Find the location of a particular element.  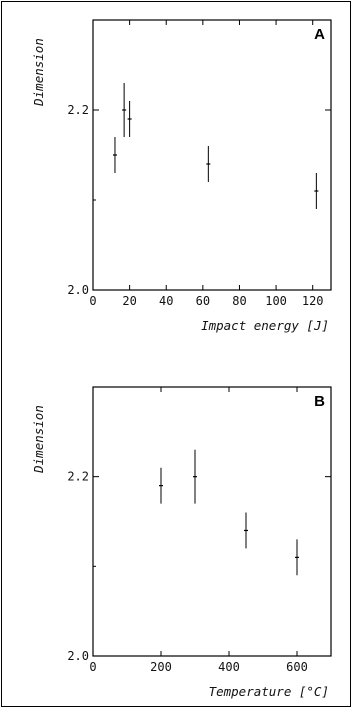

x-tick-label: 20 is located at coordinates (129, 301).